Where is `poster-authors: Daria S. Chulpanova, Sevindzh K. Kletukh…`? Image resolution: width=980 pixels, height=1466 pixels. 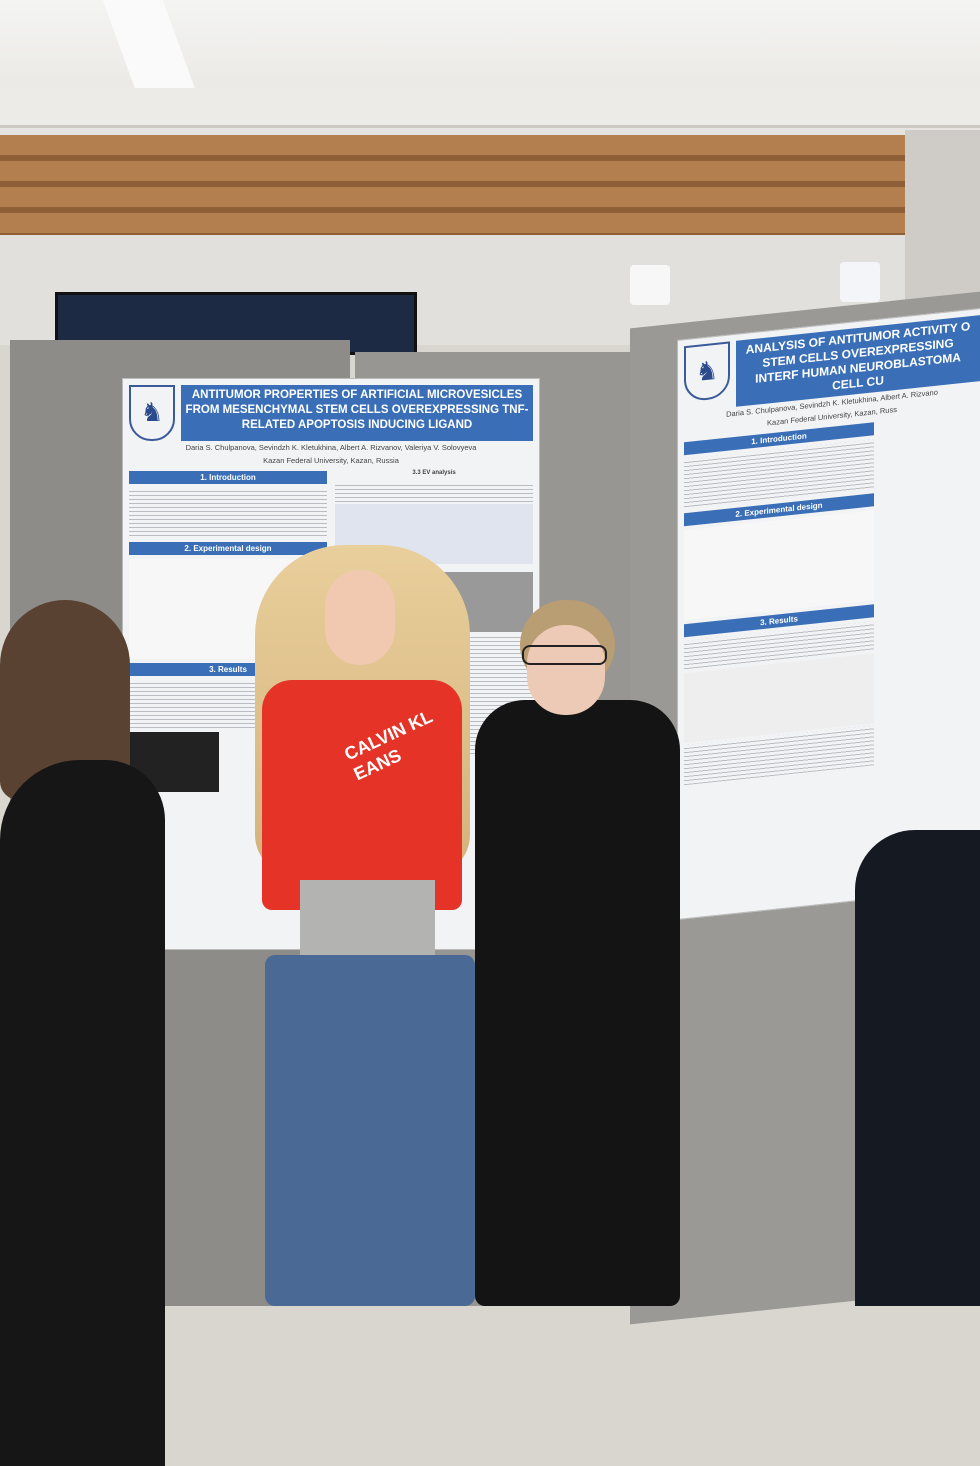 poster-authors: Daria S. Chulpanova, Sevindzh K. Kletukh… is located at coordinates (331, 447).